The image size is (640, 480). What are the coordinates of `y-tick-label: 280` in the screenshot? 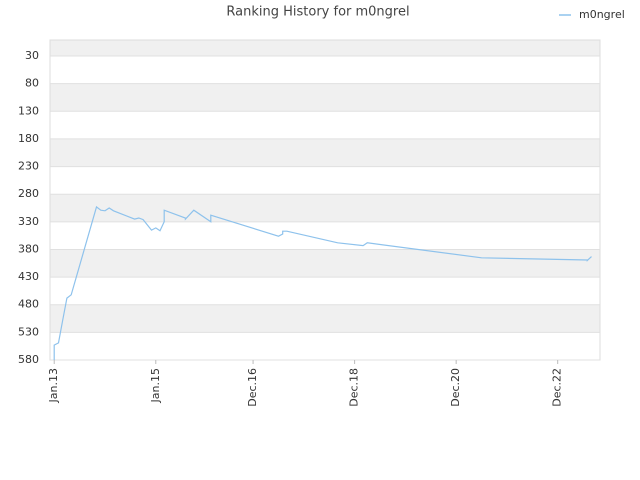 It's located at (28, 193).